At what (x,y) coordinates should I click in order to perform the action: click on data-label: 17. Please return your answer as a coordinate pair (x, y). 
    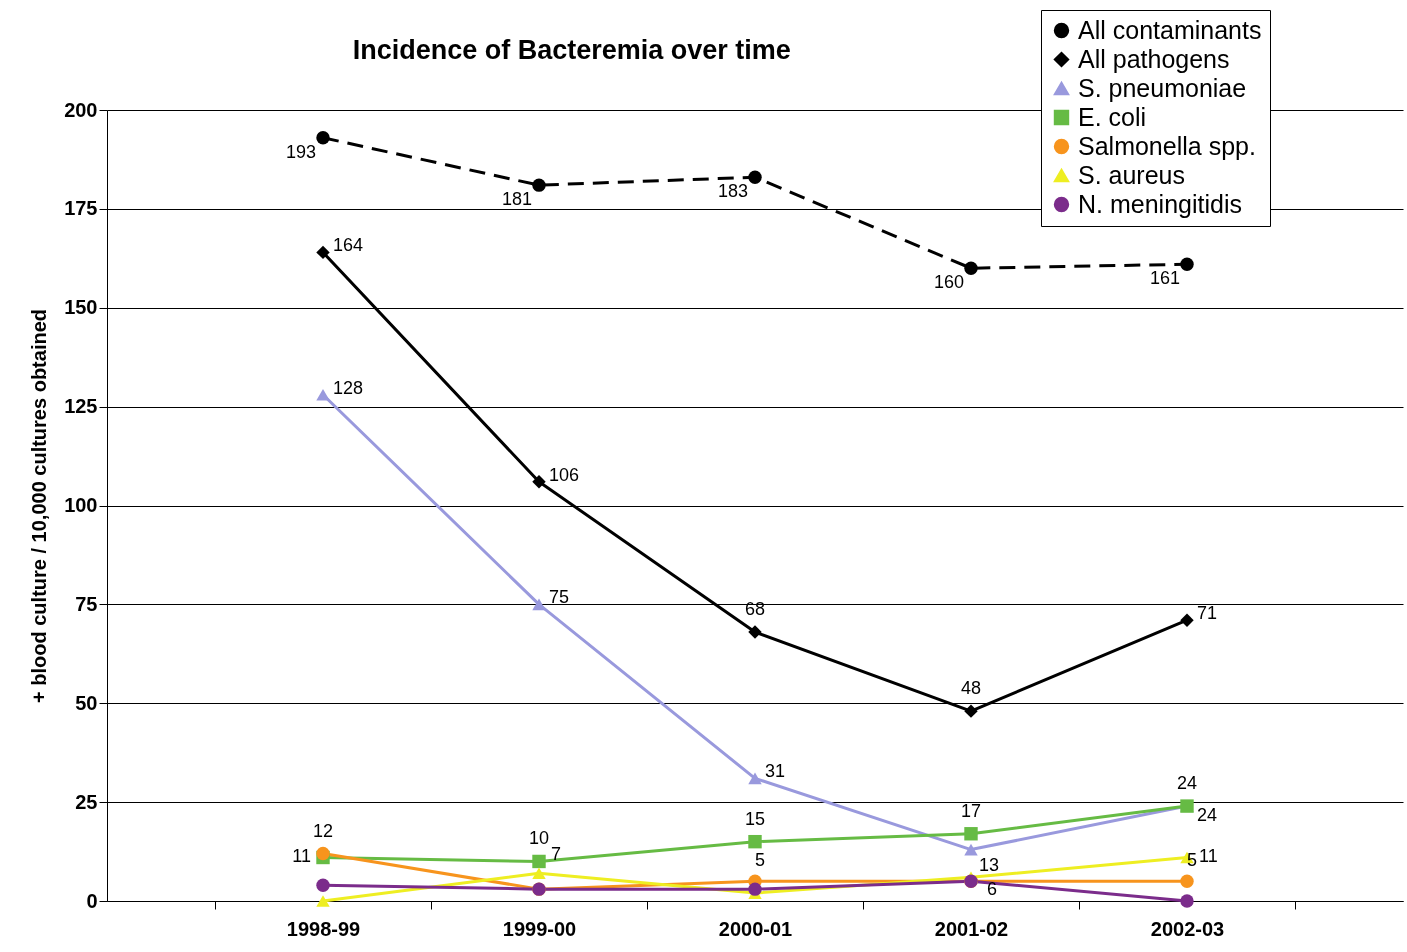
    Looking at the image, I should click on (971, 810).